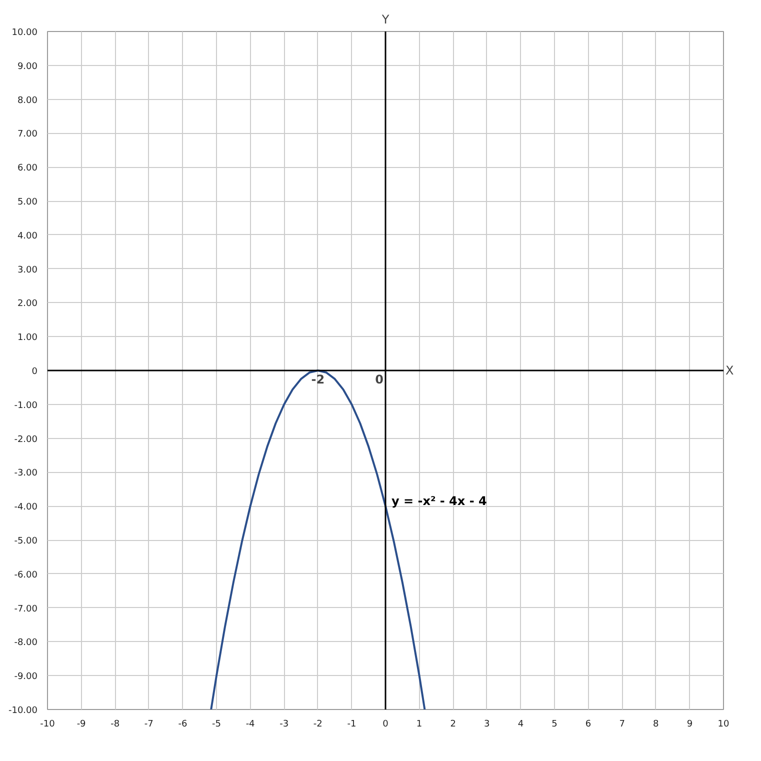 The width and height of the screenshot is (761, 761). I want to click on y-tick-label: 1.00, so click(27, 338).